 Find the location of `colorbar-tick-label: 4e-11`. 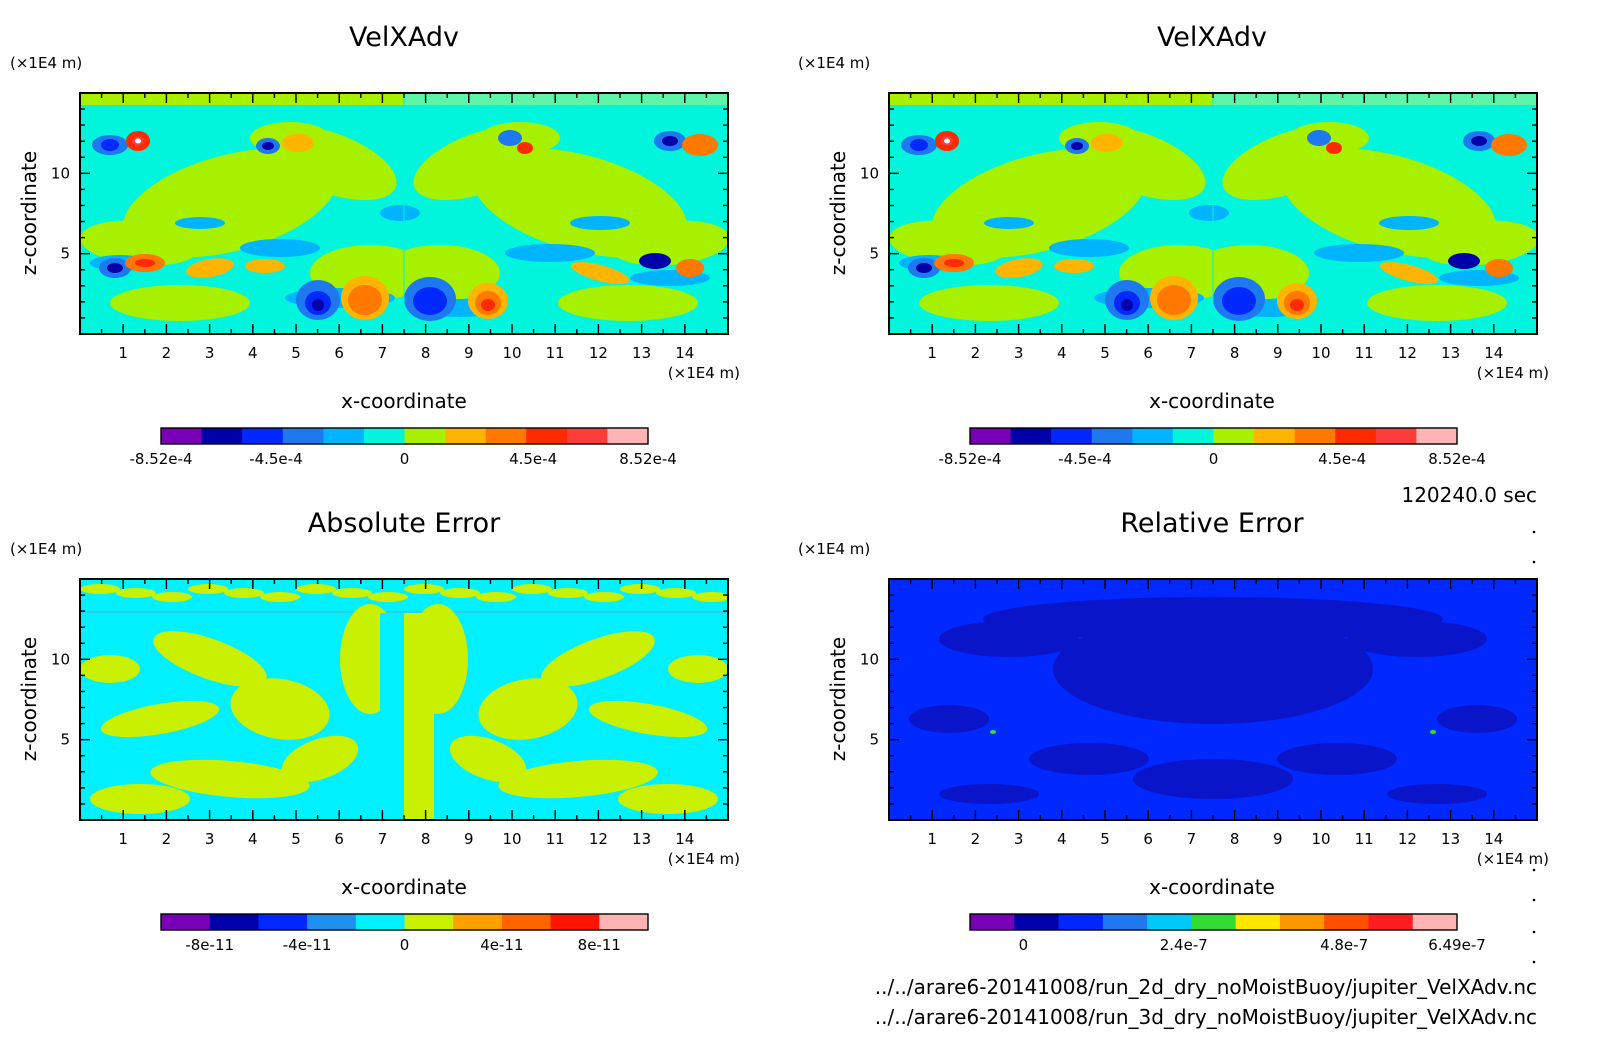

colorbar-tick-label: 4e-11 is located at coordinates (501, 945).